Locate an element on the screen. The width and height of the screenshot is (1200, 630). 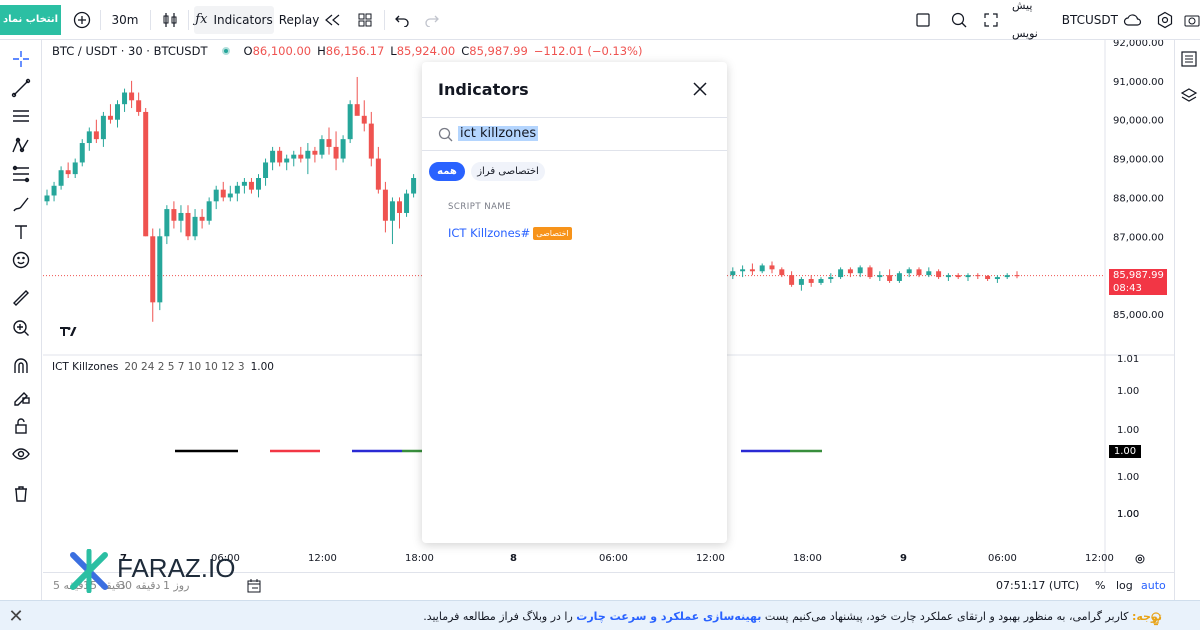
price-axis-label: 88,000.00 is located at coordinates (1138, 198).